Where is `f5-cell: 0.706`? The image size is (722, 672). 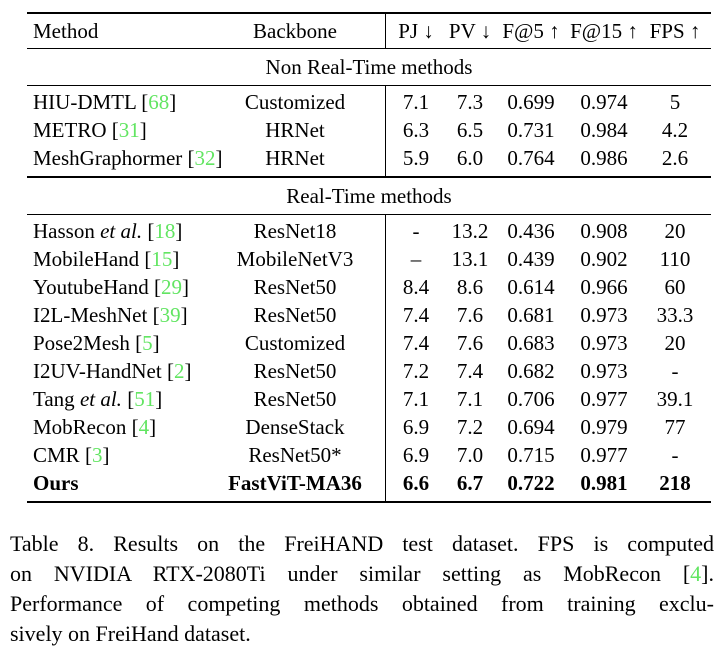 f5-cell: 0.706 is located at coordinates (531, 399).